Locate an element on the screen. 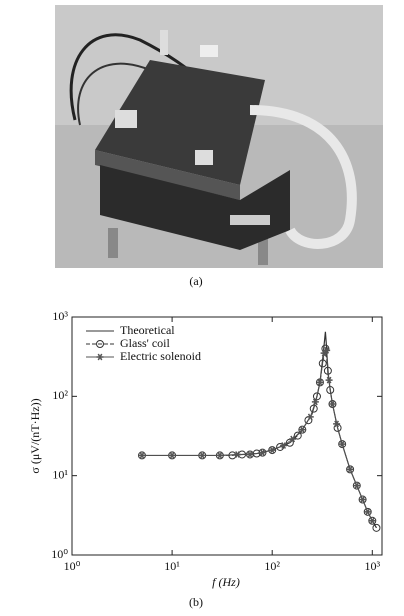  x-tick-label: 10³ is located at coordinates (372, 566).